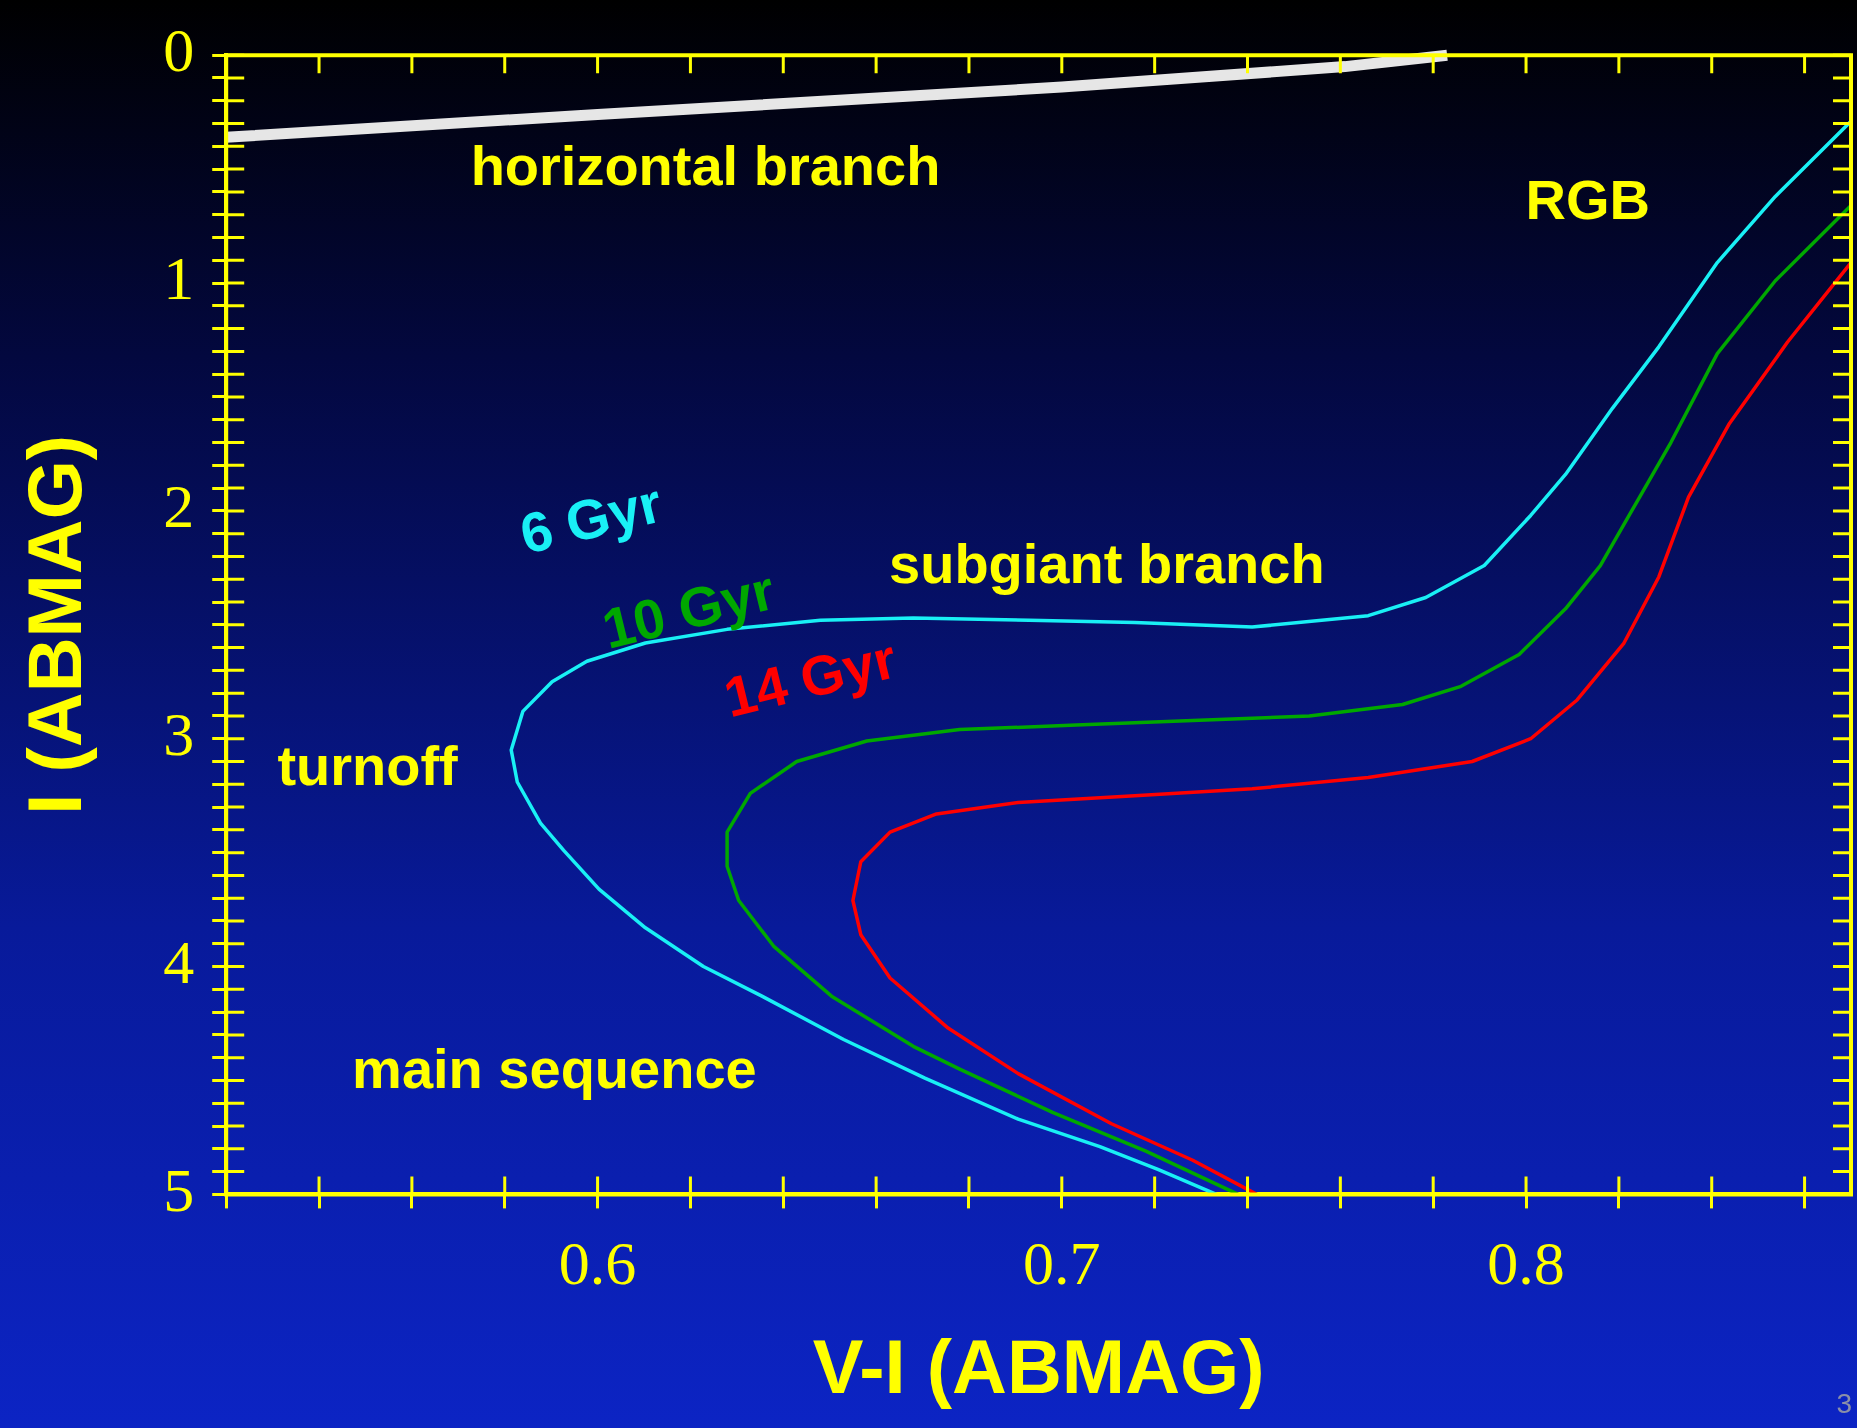  Describe the element at coordinates (1038, 1367) in the screenshot. I see `x-axis-title: V-I (ABMAG)` at that location.